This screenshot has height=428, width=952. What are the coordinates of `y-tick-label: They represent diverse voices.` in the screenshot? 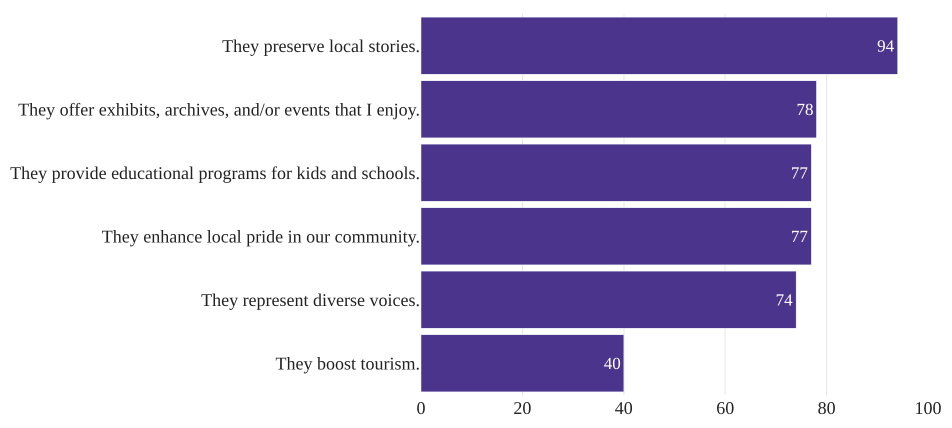 It's located at (310, 300).